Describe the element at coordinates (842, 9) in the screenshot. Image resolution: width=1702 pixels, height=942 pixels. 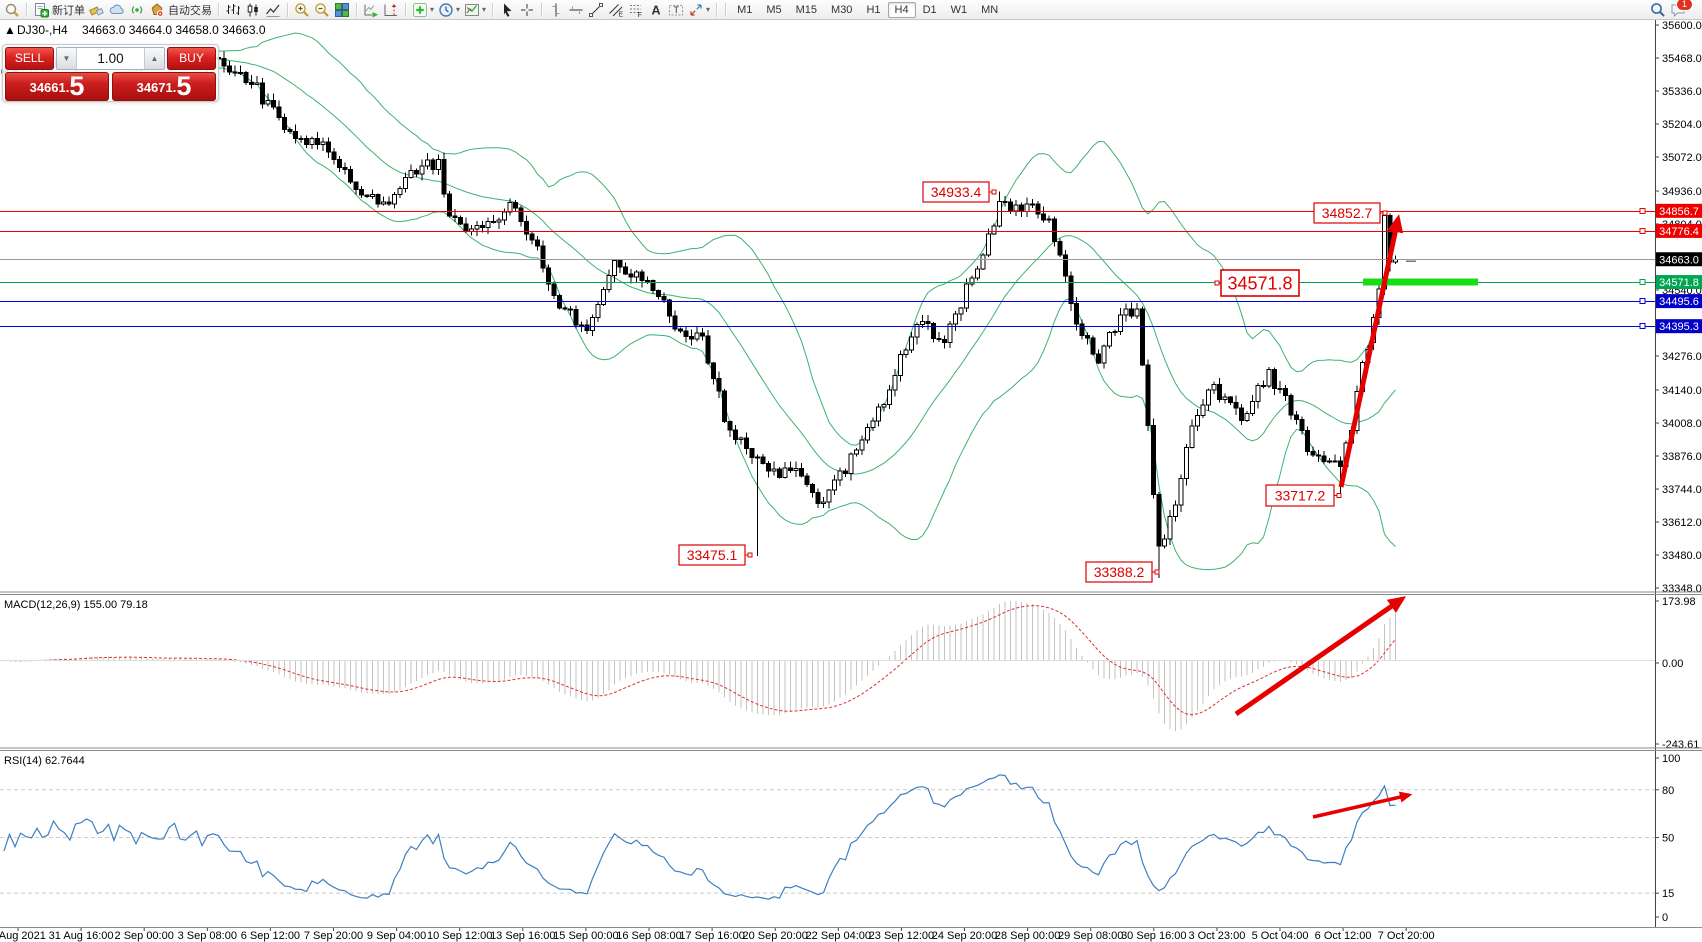
I see `timeframe-m30-button: M30` at that location.